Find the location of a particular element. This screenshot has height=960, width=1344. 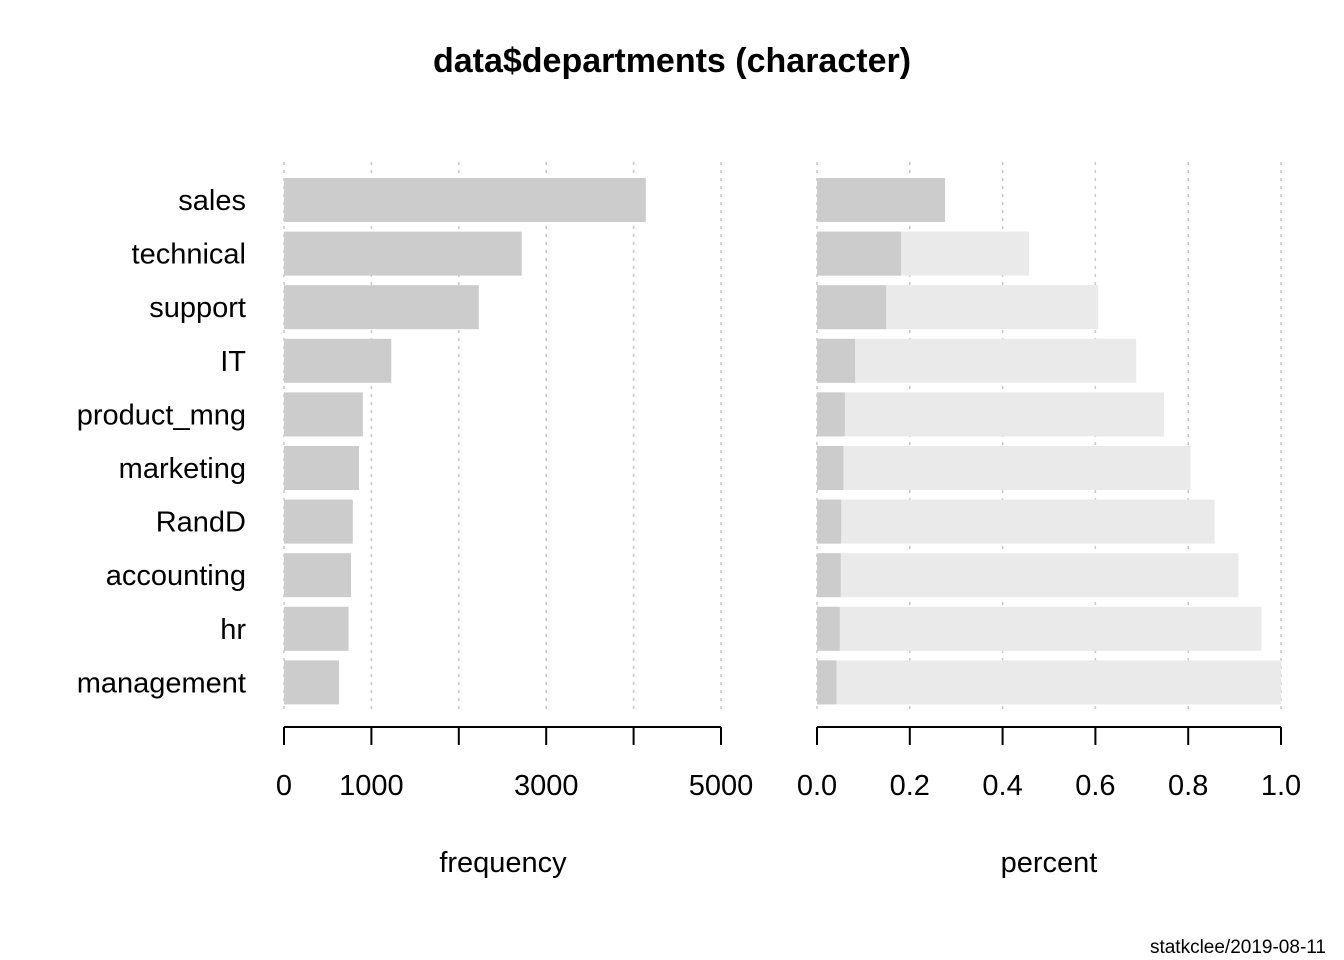

percent-tick-label: 0.2 is located at coordinates (910, 786).